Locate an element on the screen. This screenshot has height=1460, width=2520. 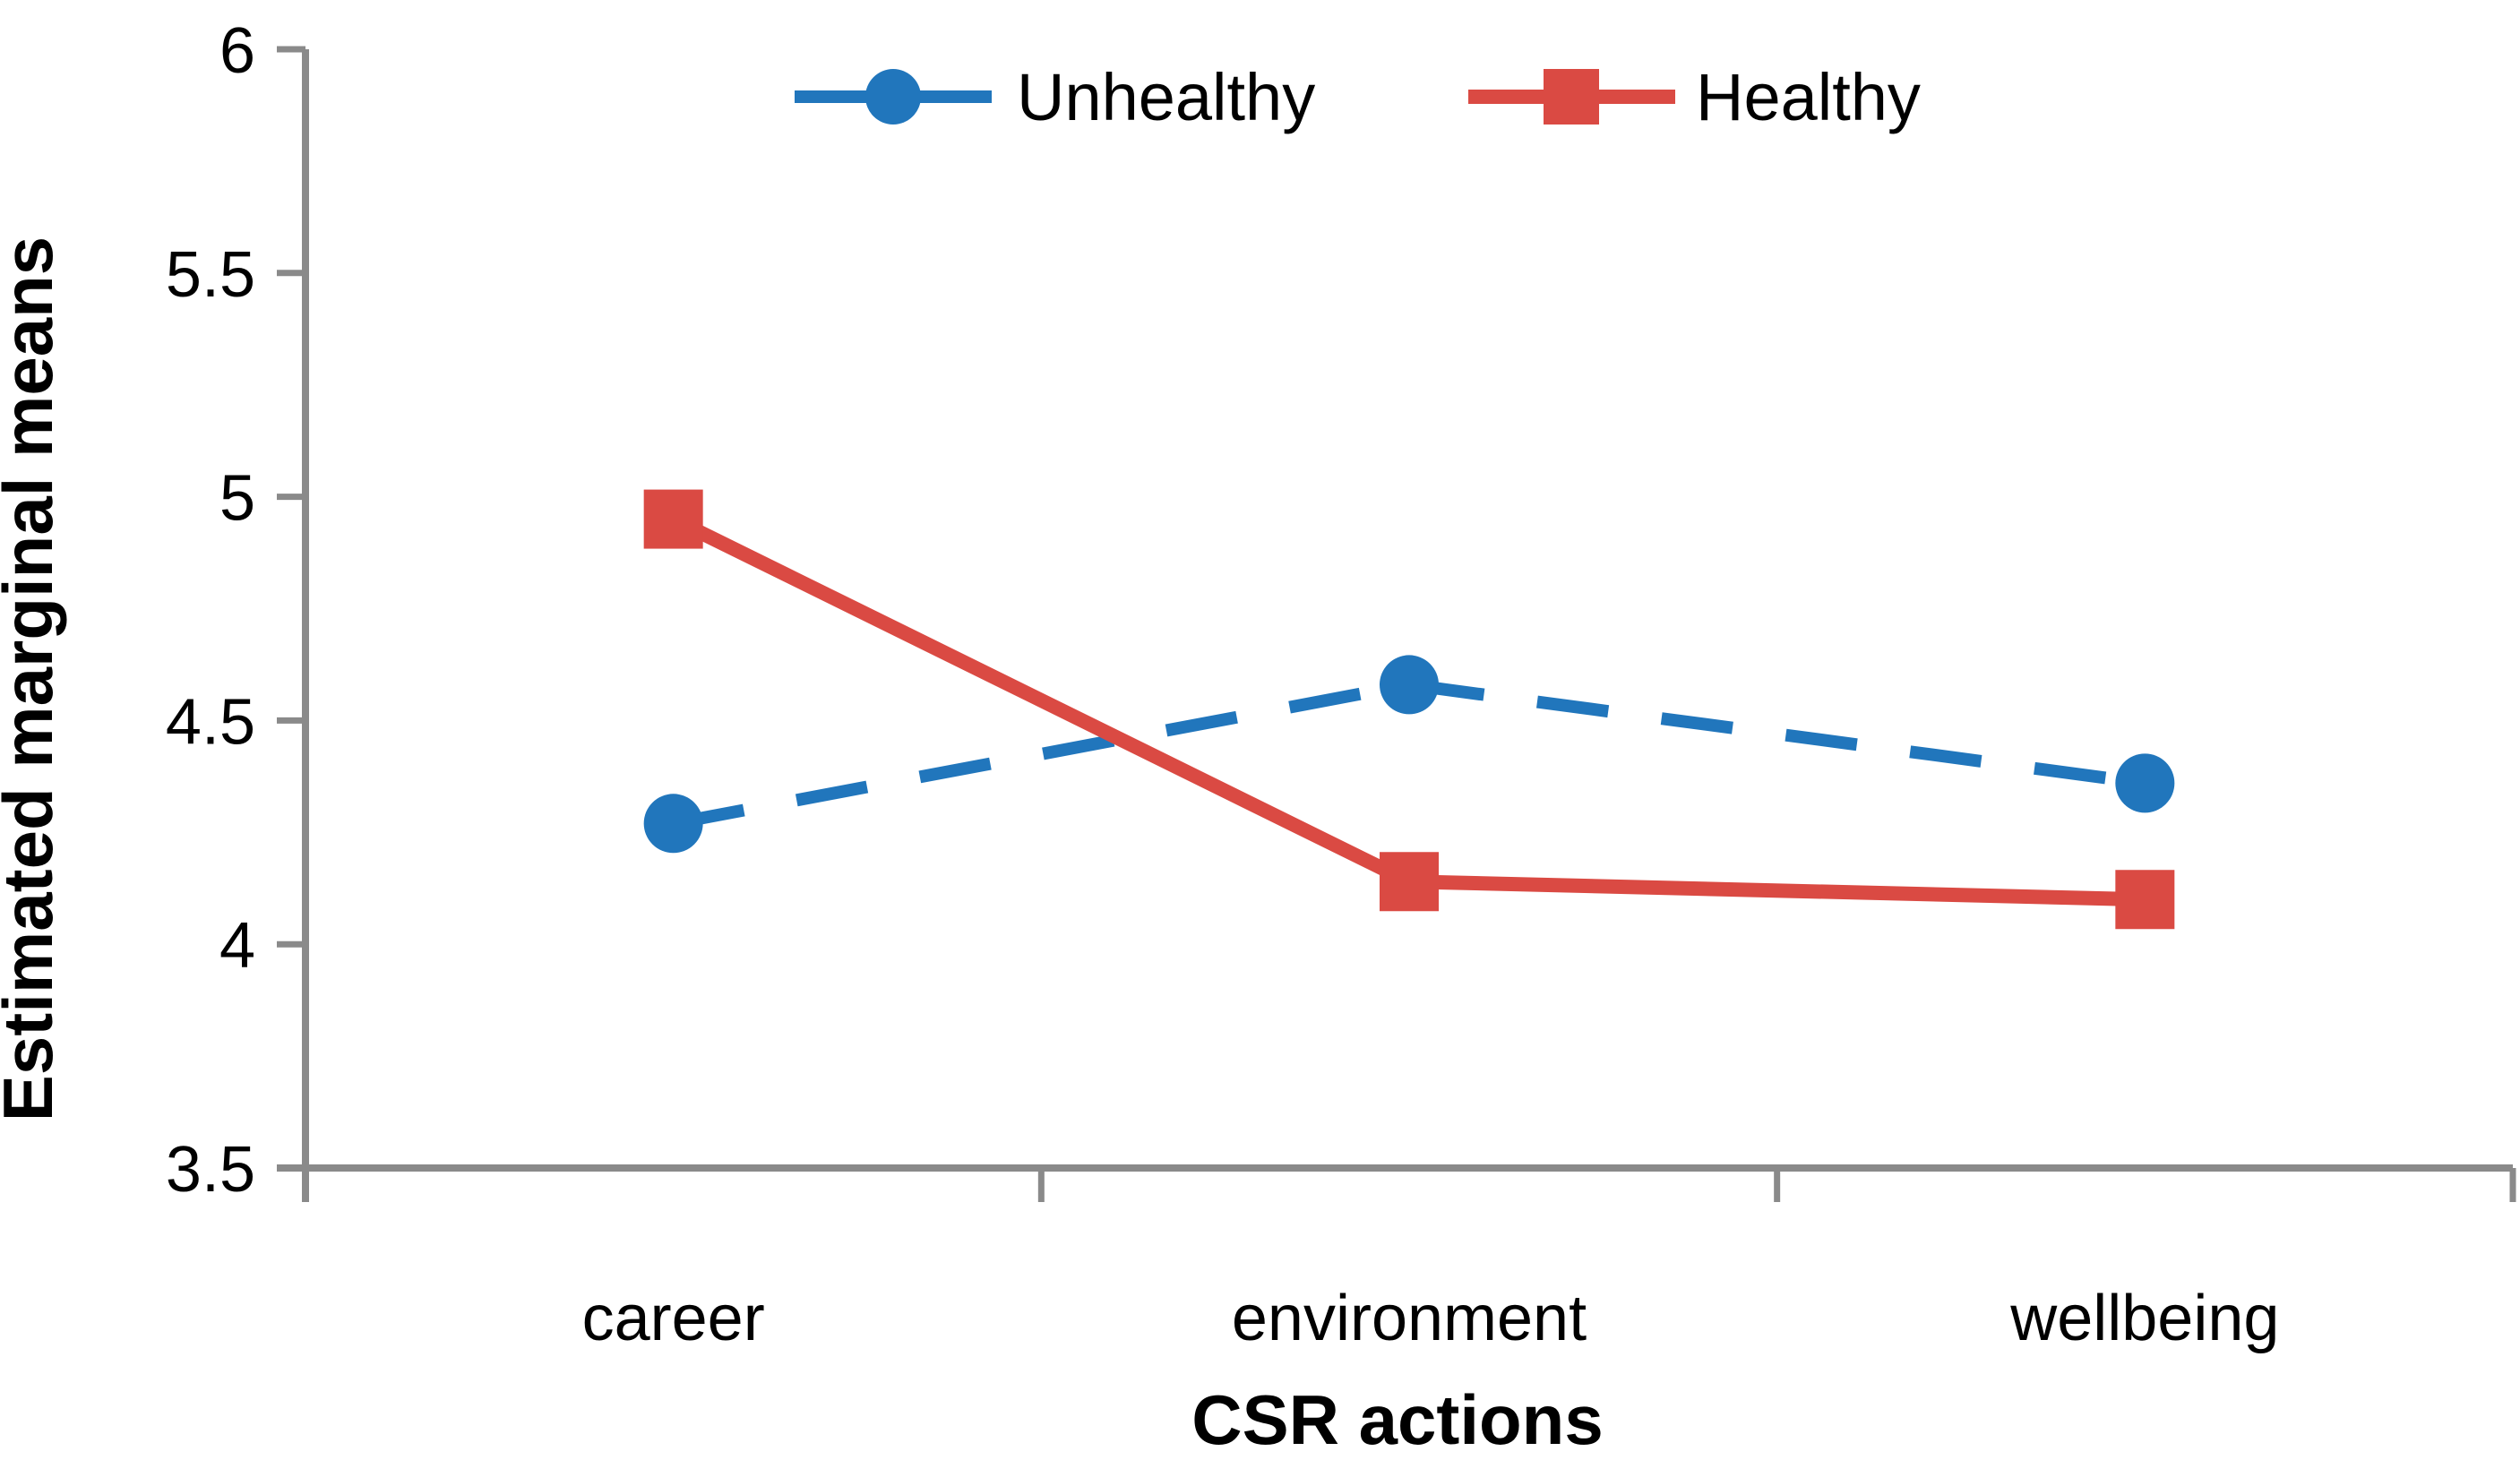
marker-unhealthy-career is located at coordinates (673, 824).